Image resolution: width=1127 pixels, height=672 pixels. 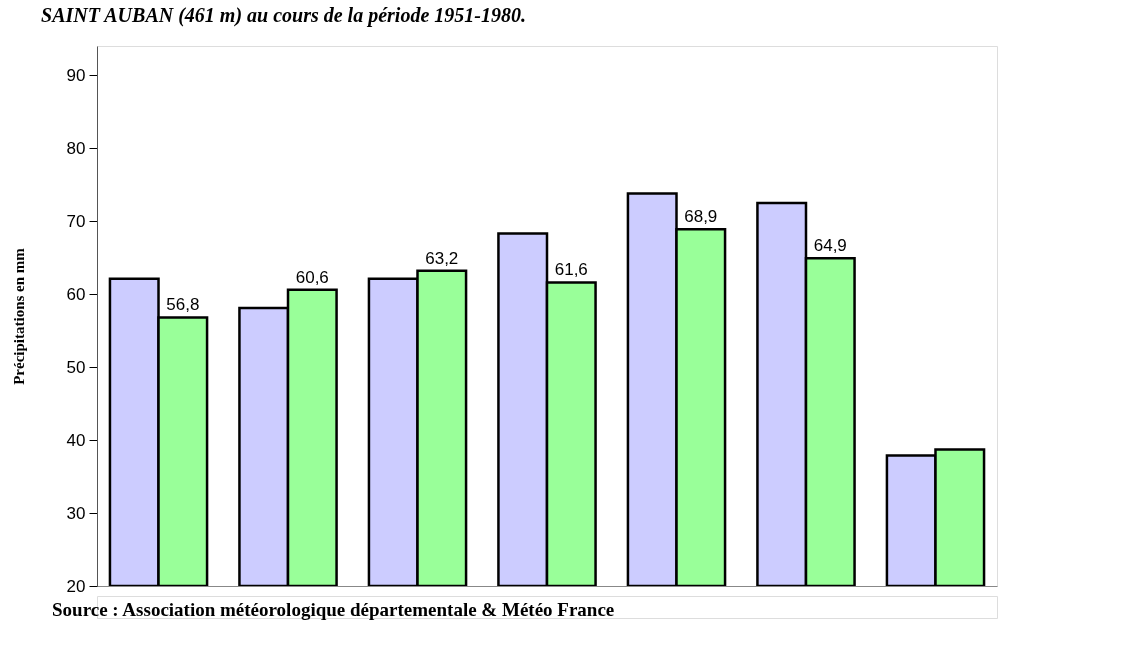 I want to click on data-label: 56,8, so click(x=183, y=305).